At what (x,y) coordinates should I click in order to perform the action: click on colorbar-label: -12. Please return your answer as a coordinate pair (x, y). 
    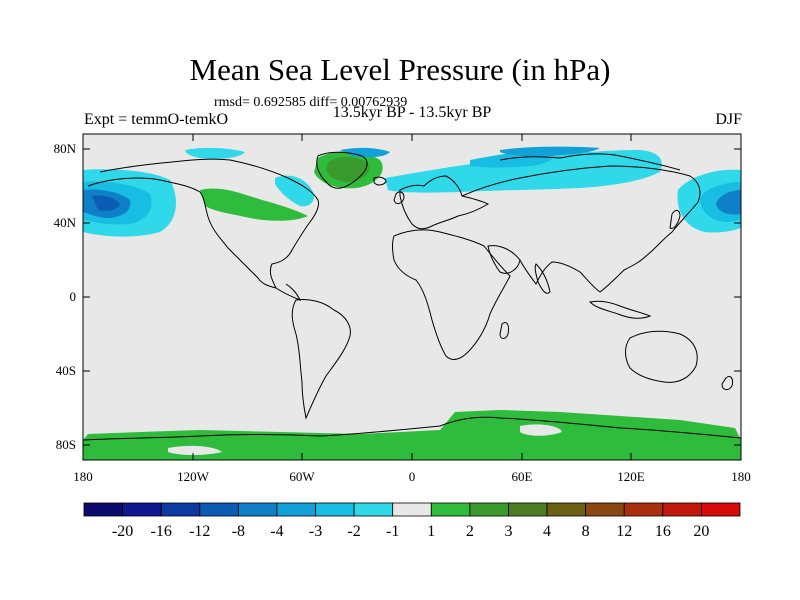
    Looking at the image, I should click on (199, 531).